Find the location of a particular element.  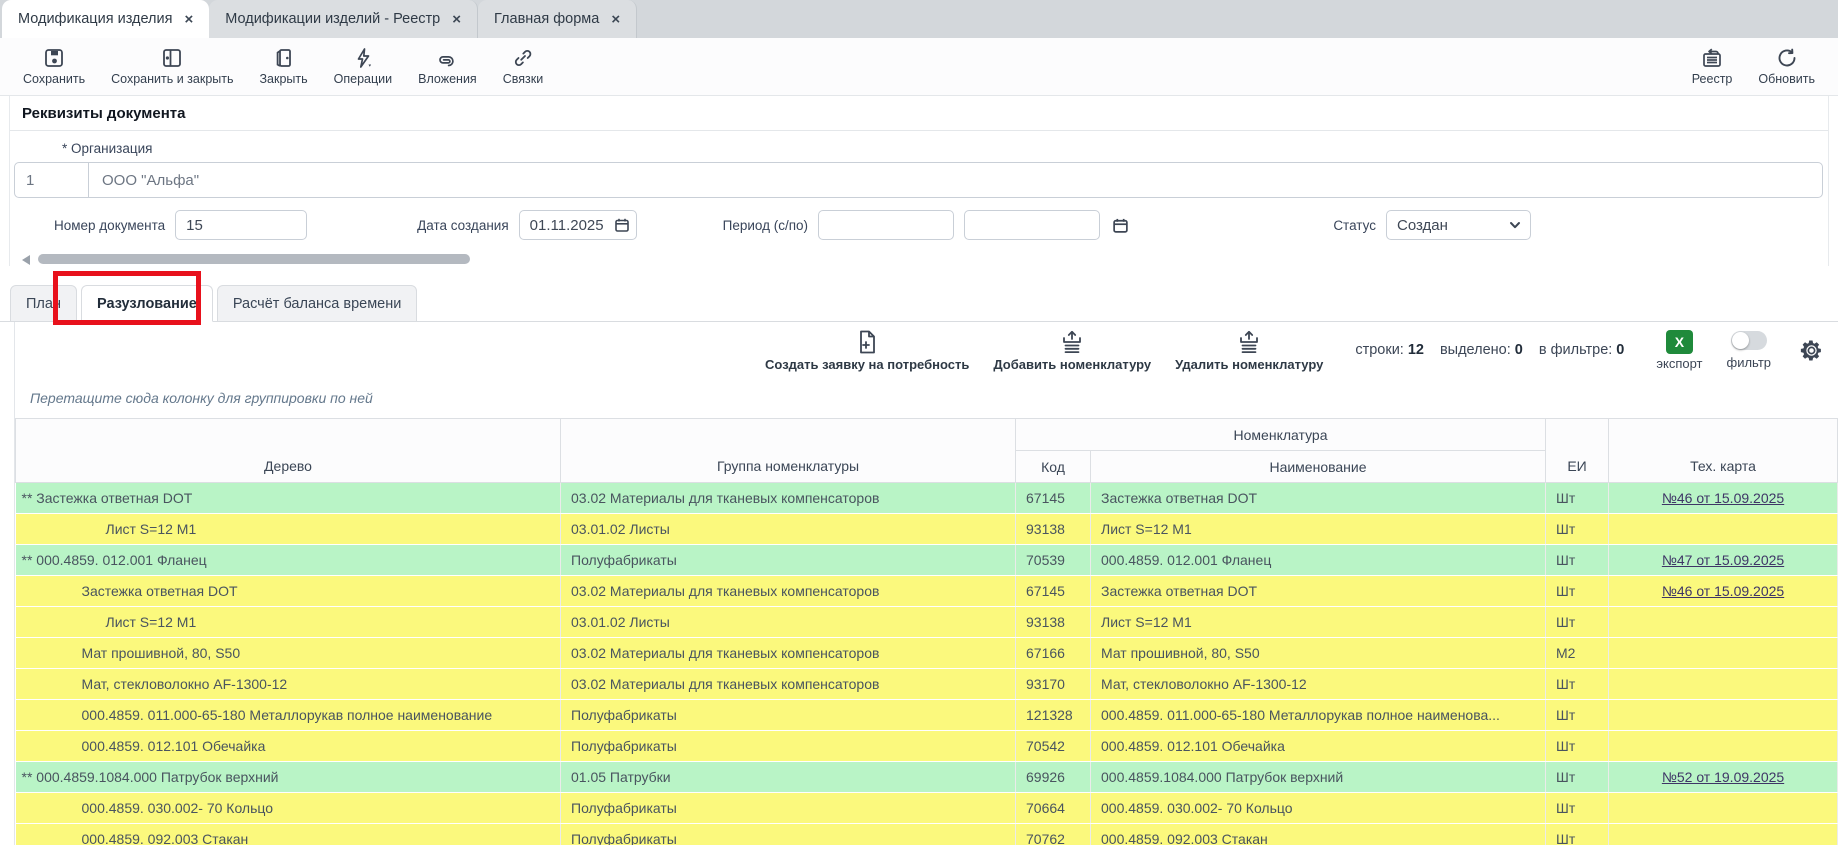

status-select: Создан is located at coordinates (1458, 225).